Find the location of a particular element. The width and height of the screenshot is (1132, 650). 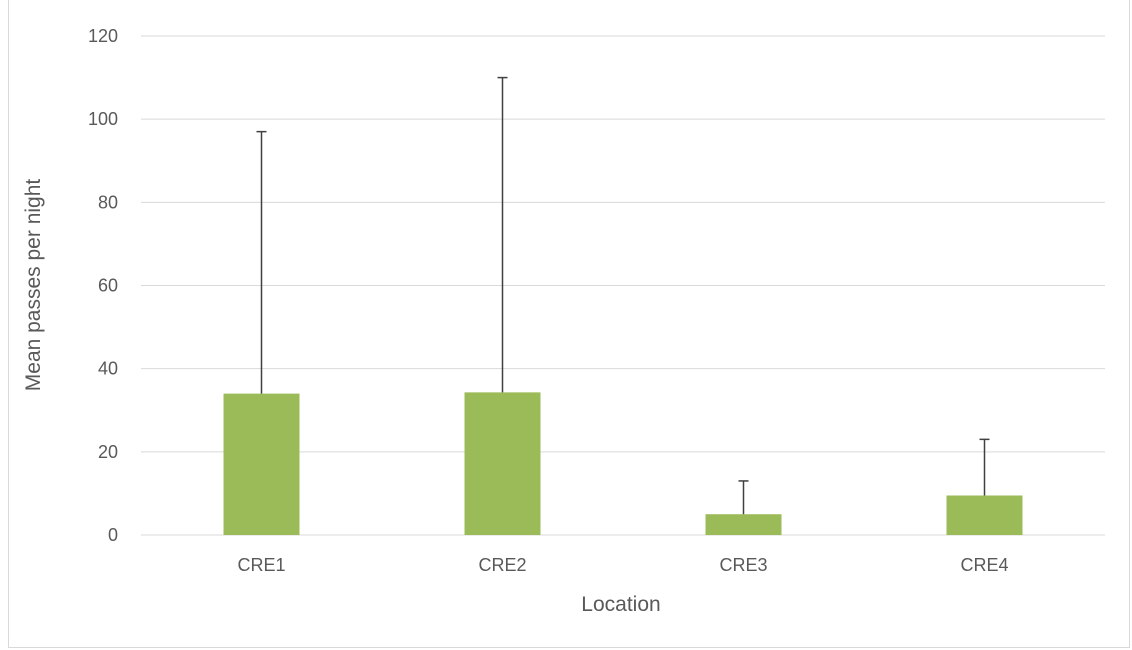

x-axis-title: Location is located at coordinates (620, 604).